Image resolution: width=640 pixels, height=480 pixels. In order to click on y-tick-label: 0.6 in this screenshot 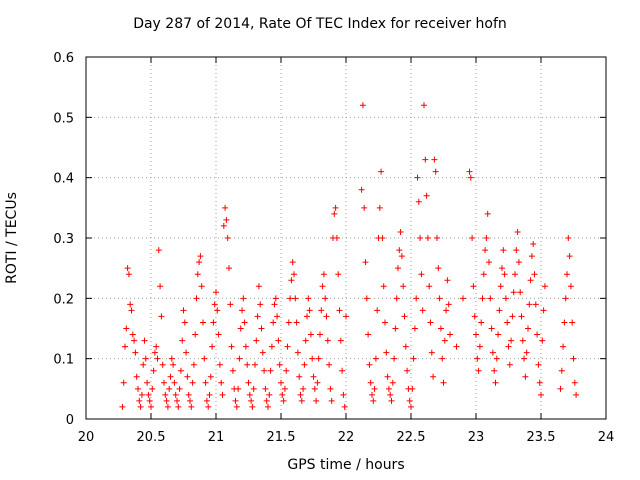, I will do `click(63, 58)`.